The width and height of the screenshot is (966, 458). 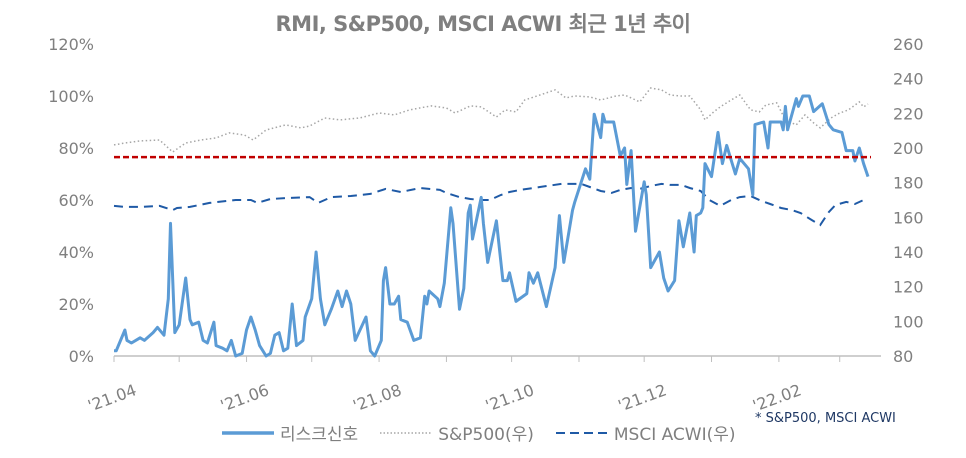 I want to click on y-right-tick-label: 140, so click(x=908, y=252).